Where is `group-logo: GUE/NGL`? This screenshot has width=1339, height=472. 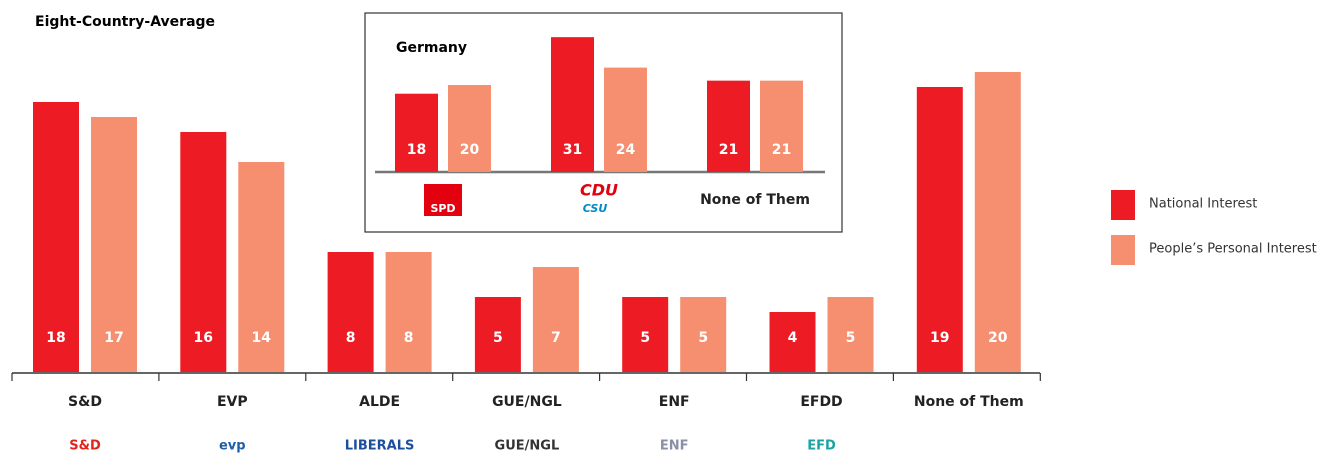
group-logo: GUE/NGL is located at coordinates (527, 446).